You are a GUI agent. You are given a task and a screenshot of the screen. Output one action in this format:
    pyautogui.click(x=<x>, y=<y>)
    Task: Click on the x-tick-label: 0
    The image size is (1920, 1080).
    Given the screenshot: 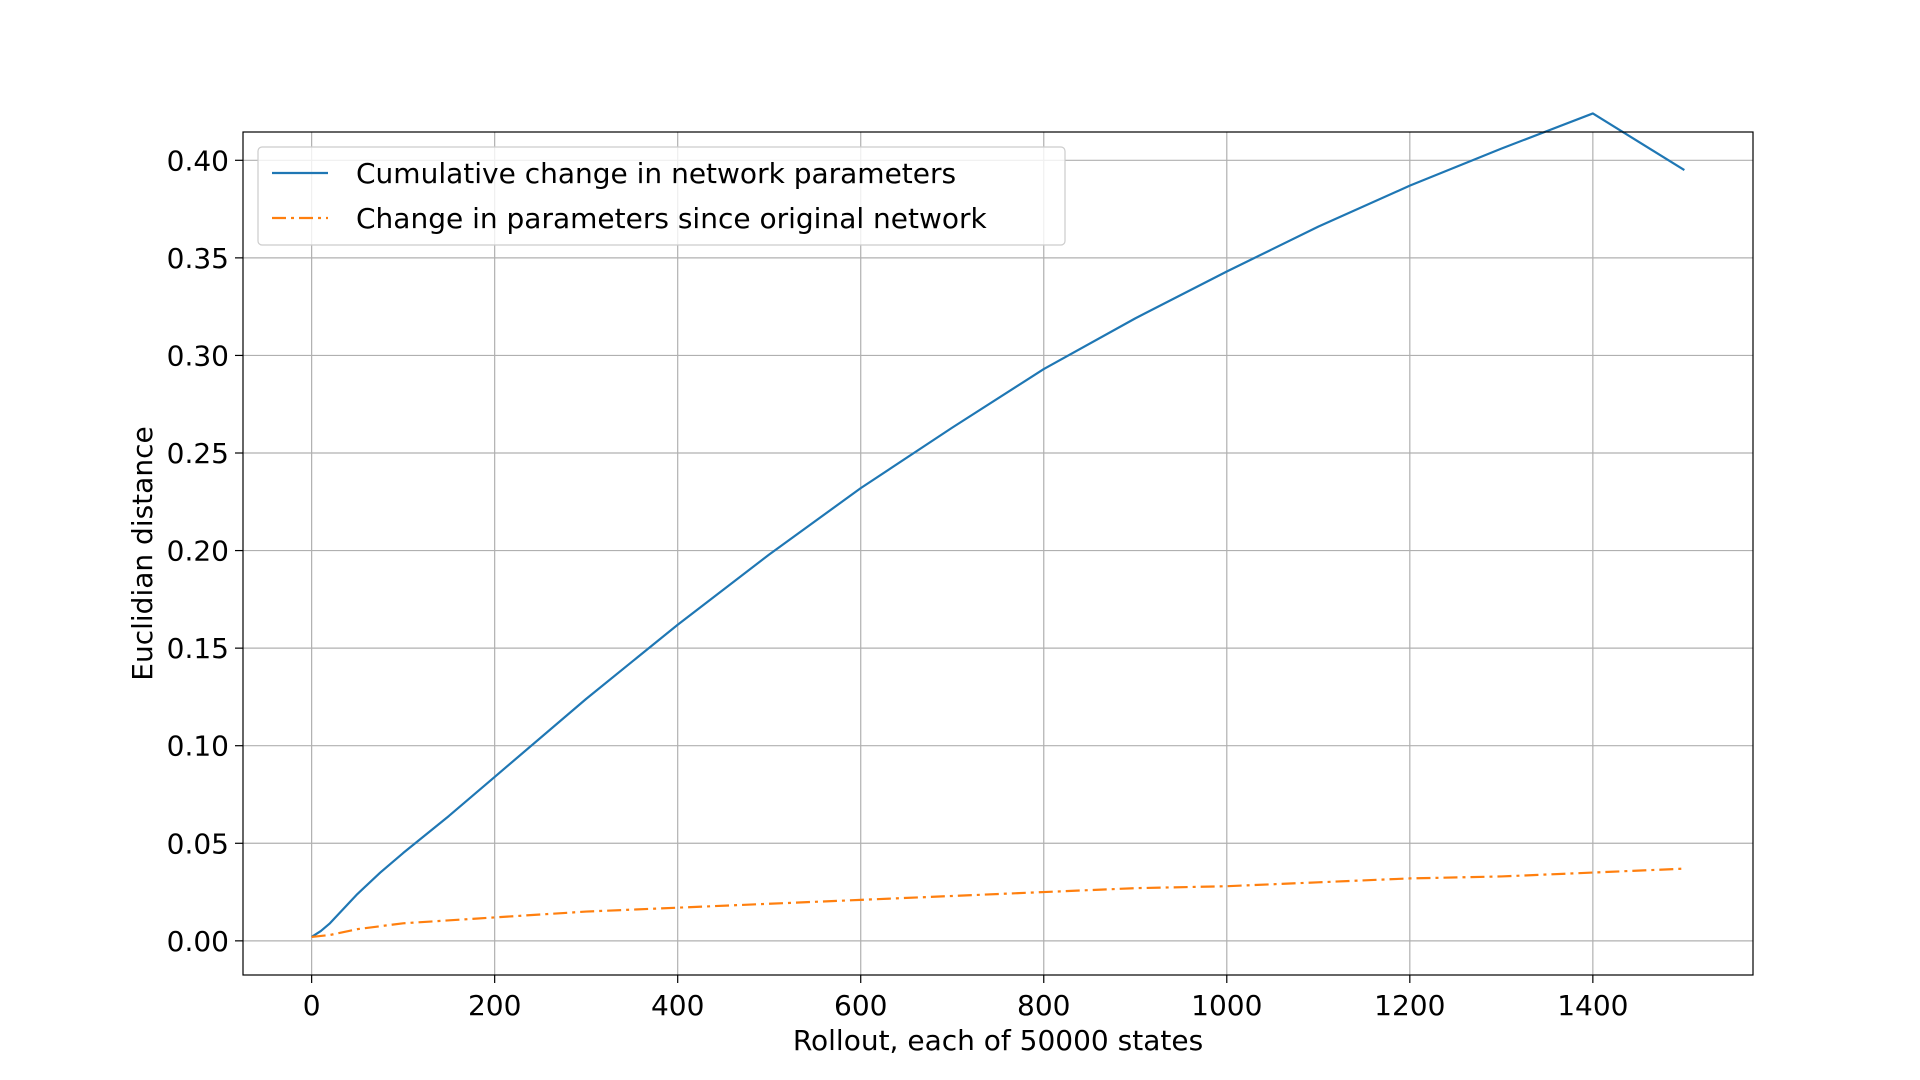 What is the action you would take?
    pyautogui.click(x=312, y=1005)
    